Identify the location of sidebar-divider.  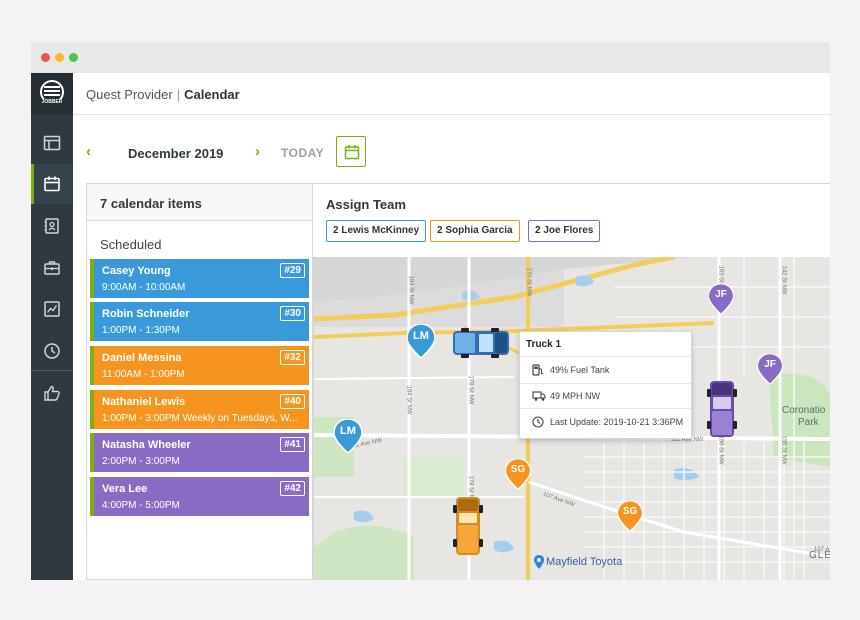
(52, 370).